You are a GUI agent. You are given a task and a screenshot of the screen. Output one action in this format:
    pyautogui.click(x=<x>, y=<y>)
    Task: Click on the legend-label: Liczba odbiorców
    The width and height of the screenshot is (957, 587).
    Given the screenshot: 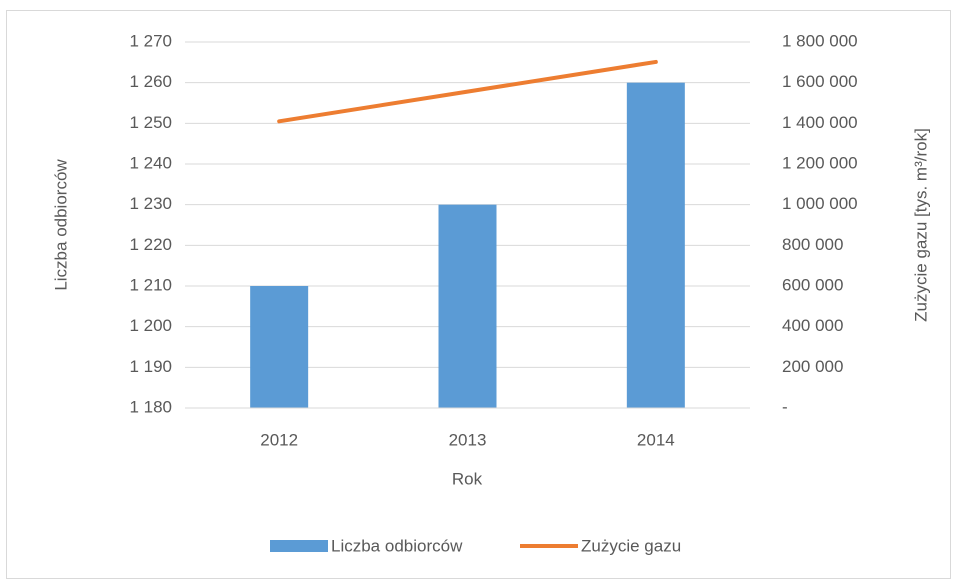 What is the action you would take?
    pyautogui.click(x=397, y=545)
    